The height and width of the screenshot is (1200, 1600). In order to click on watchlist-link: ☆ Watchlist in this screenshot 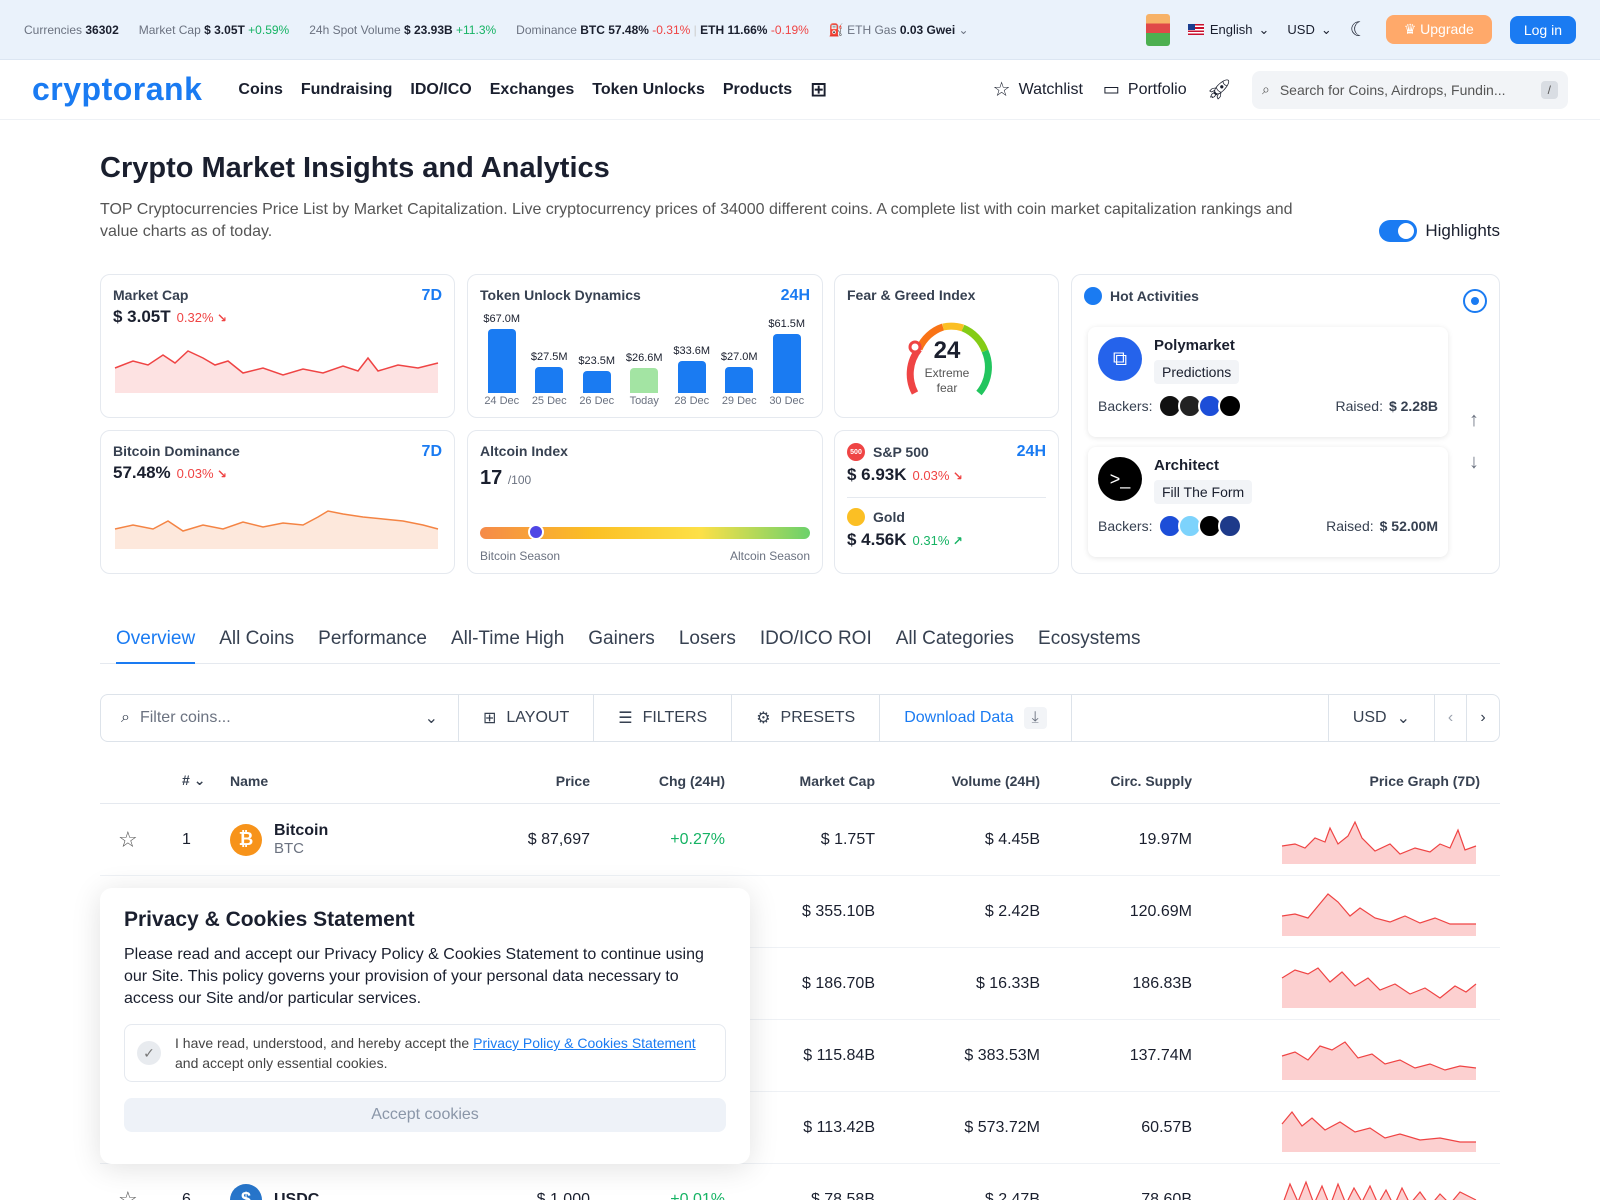, I will do `click(1037, 90)`.